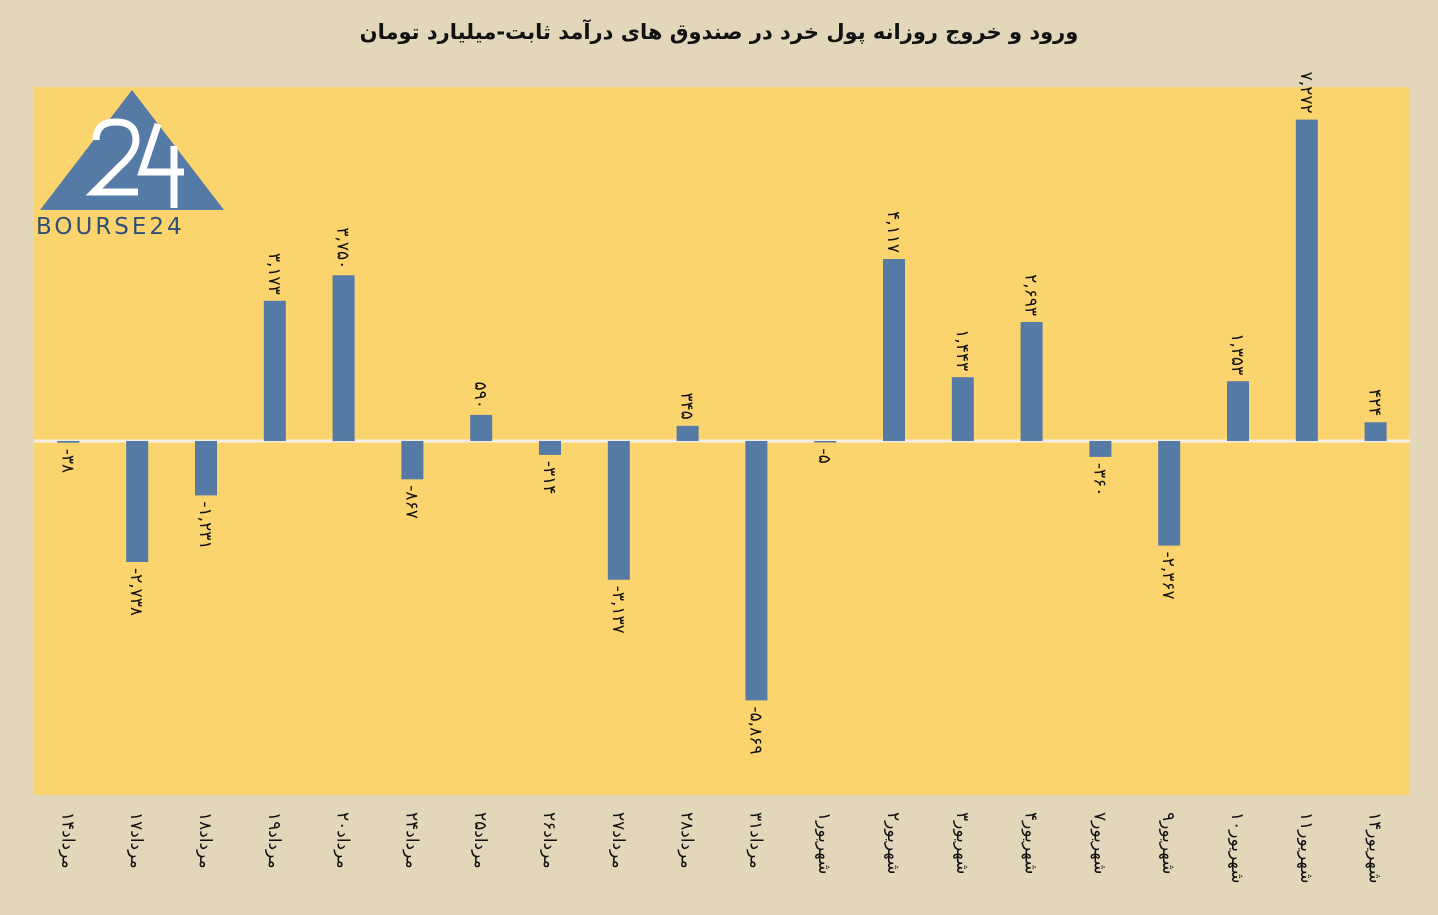  Describe the element at coordinates (687, 840) in the screenshot. I see `category-label-9: ۲۸مرداد` at that location.